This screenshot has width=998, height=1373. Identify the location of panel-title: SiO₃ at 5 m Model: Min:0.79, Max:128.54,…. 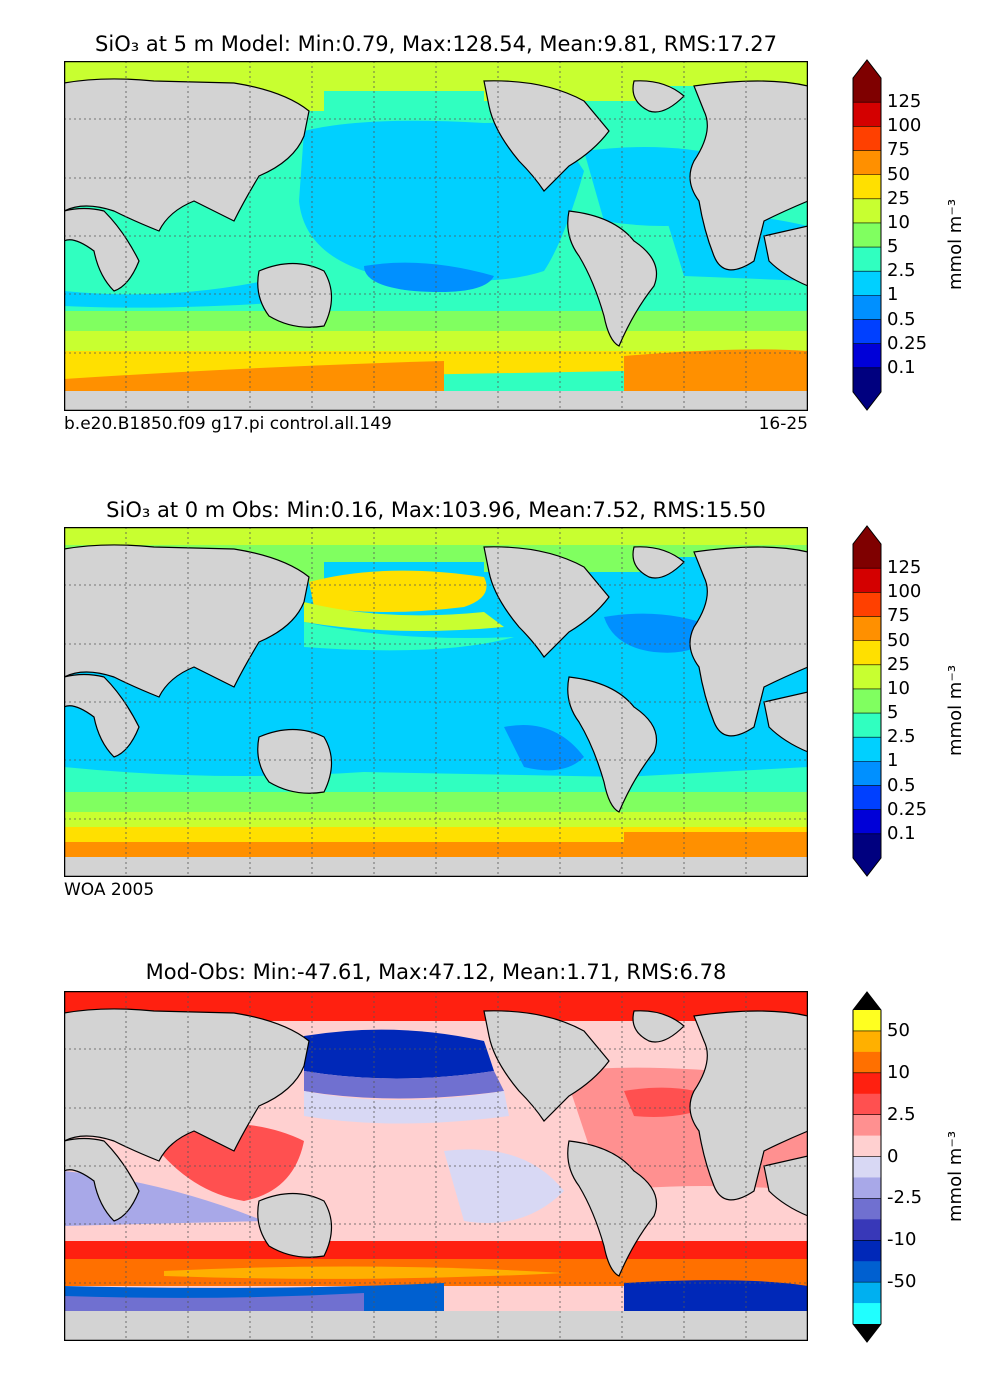
(436, 44).